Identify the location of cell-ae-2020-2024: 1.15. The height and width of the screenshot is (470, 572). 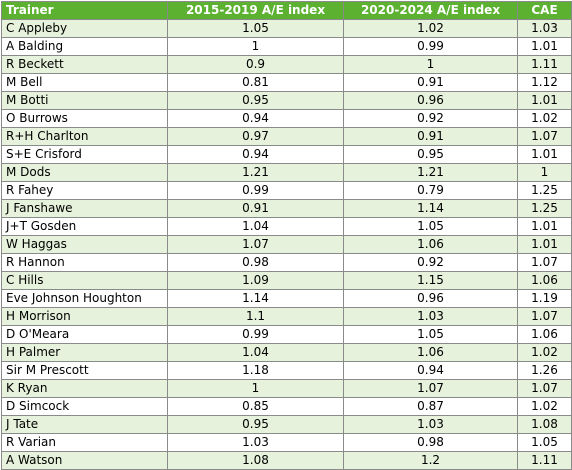
(430, 280).